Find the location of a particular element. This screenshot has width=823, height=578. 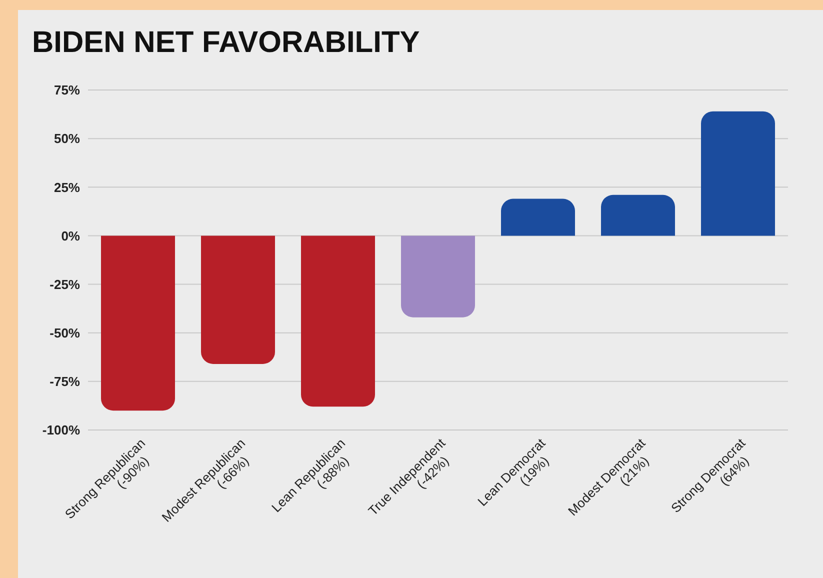

y-tick-label: -25% is located at coordinates (65, 284).